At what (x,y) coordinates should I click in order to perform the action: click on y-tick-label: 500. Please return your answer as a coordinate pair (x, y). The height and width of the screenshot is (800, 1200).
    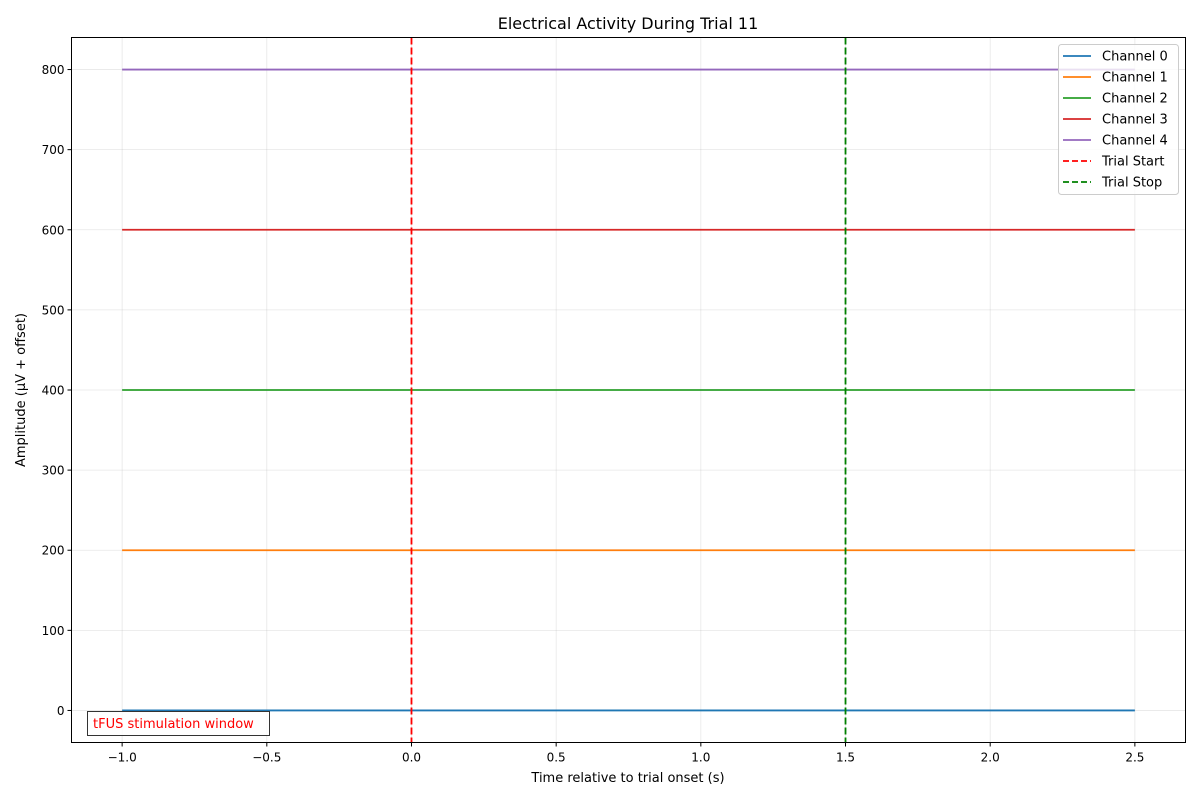
    Looking at the image, I should click on (53, 310).